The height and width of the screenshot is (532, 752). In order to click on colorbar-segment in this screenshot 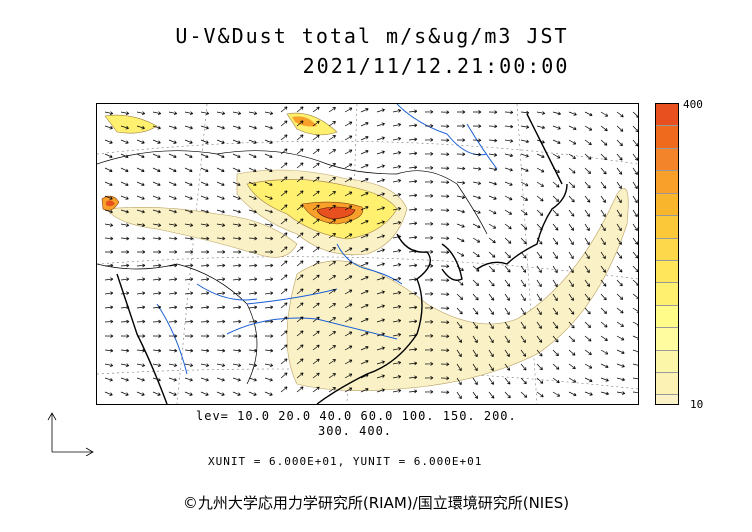, I will do `click(667, 227)`.